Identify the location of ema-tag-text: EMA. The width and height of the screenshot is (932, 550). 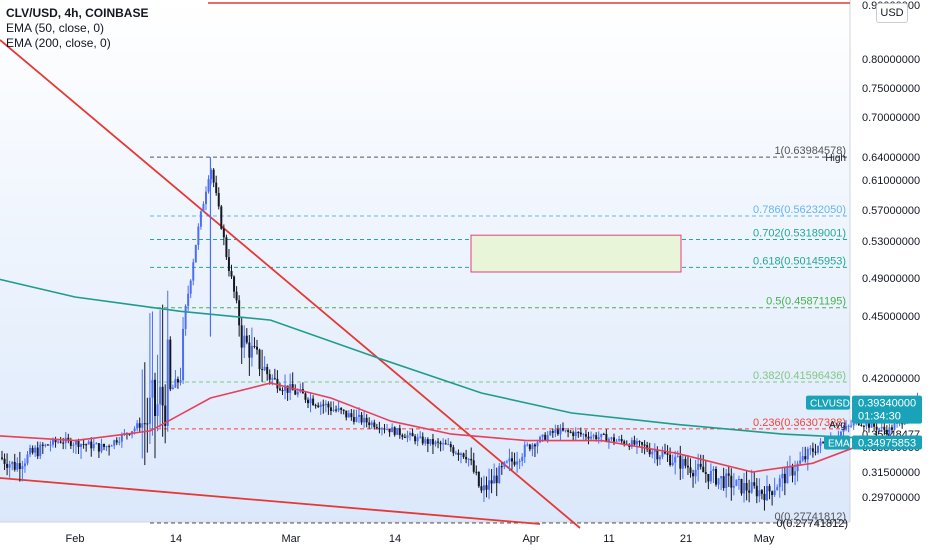
(839, 443).